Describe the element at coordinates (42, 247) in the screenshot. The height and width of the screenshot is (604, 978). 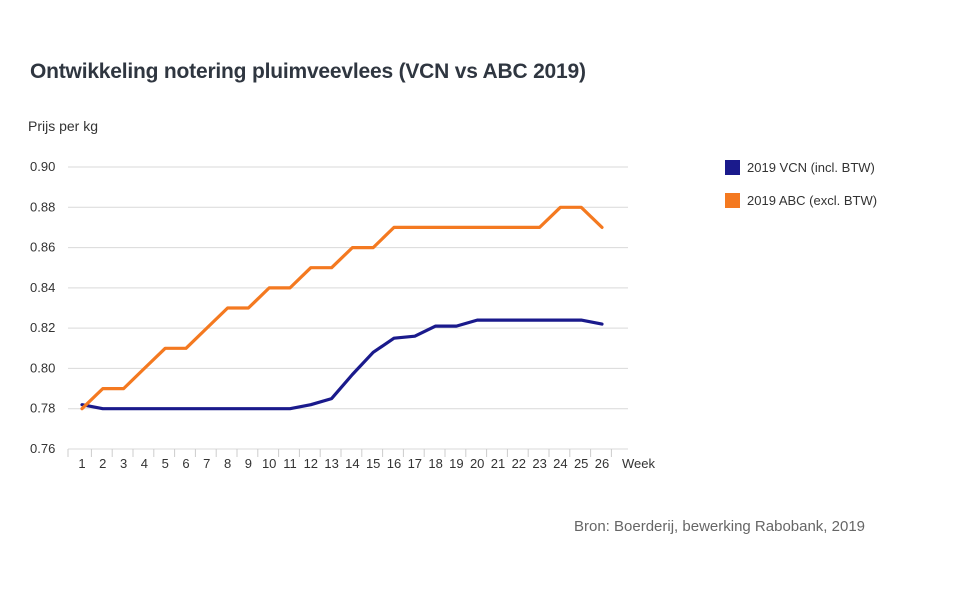
I see `y-tick-label: 0.86` at that location.